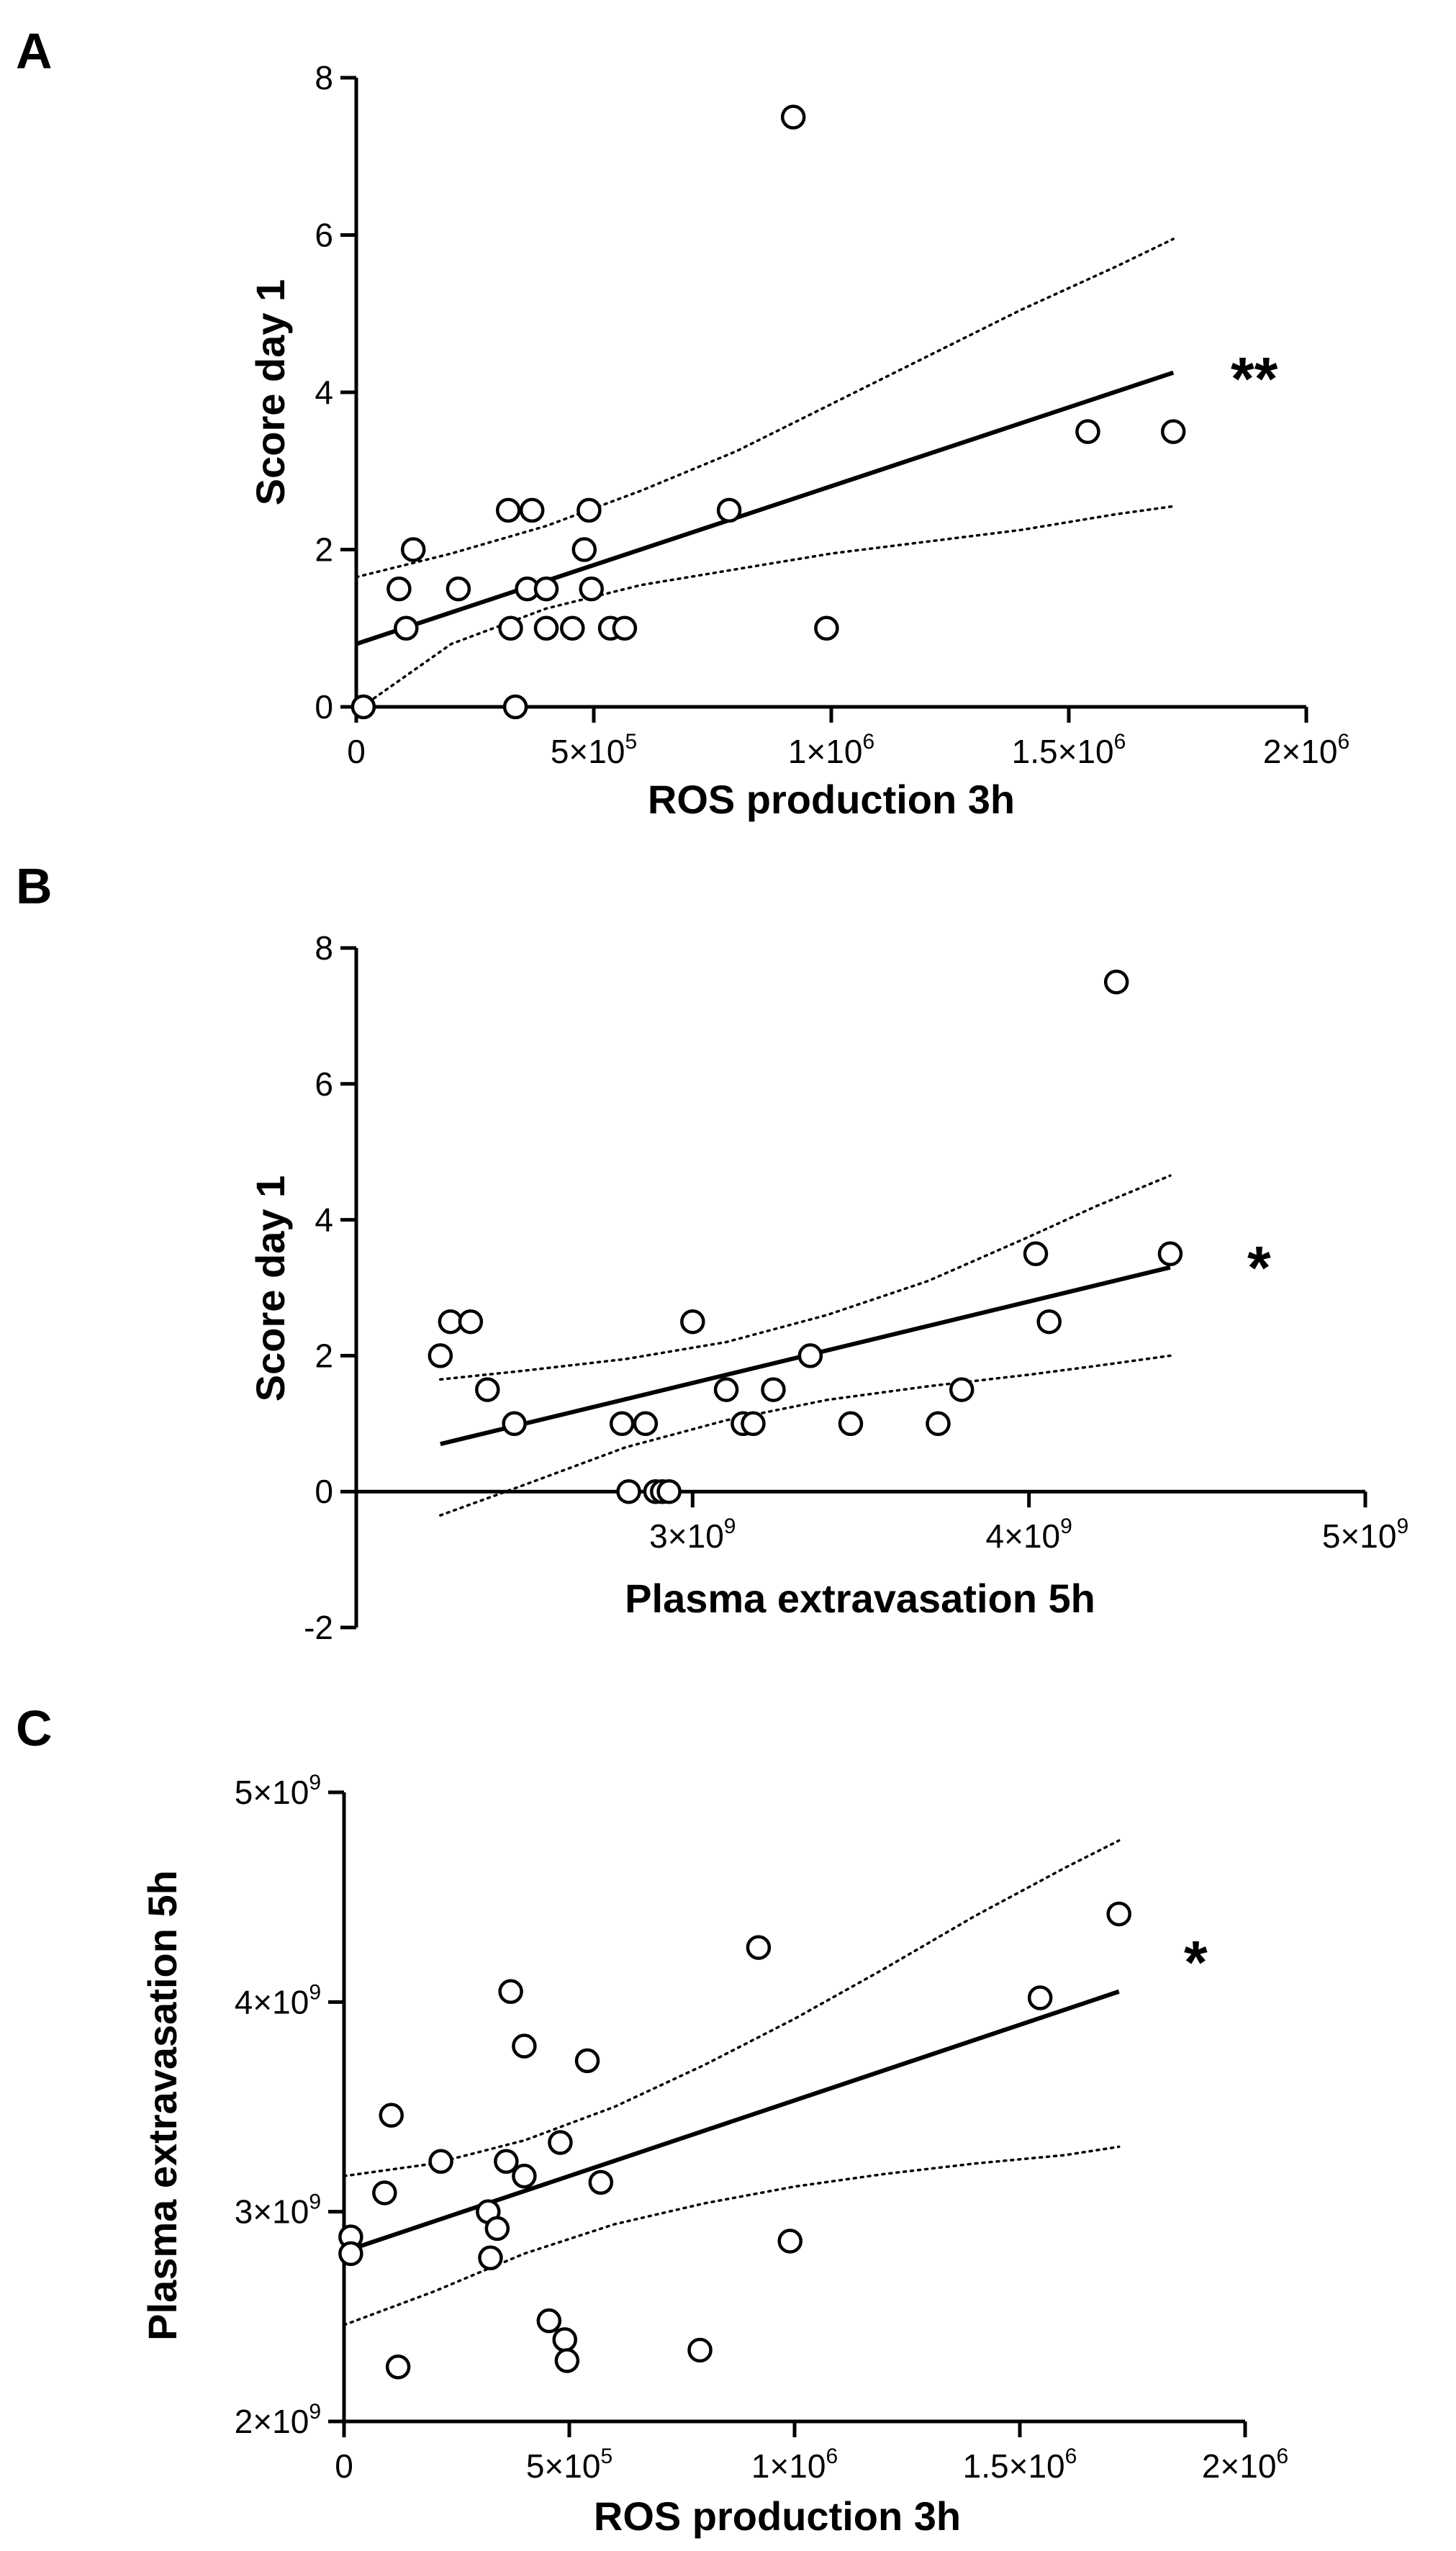  Describe the element at coordinates (278, 2420) in the screenshot. I see `y-tick-label: 2×10⁹` at that location.